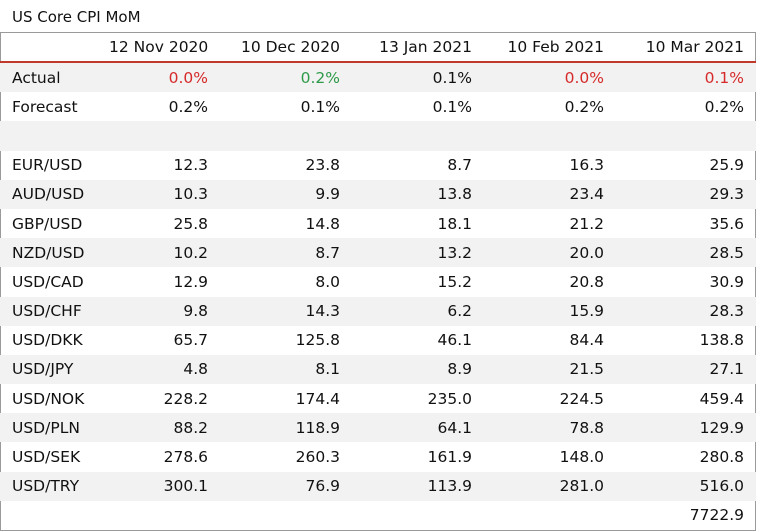 The image size is (758, 532). I want to click on row-label: USD/SEK, so click(46, 457).